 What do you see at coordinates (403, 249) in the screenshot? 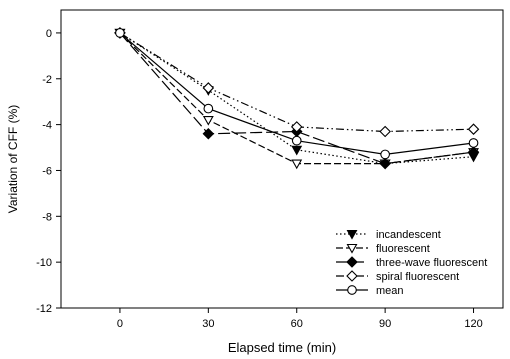
I see `legend-label: fluorescent` at bounding box center [403, 249].